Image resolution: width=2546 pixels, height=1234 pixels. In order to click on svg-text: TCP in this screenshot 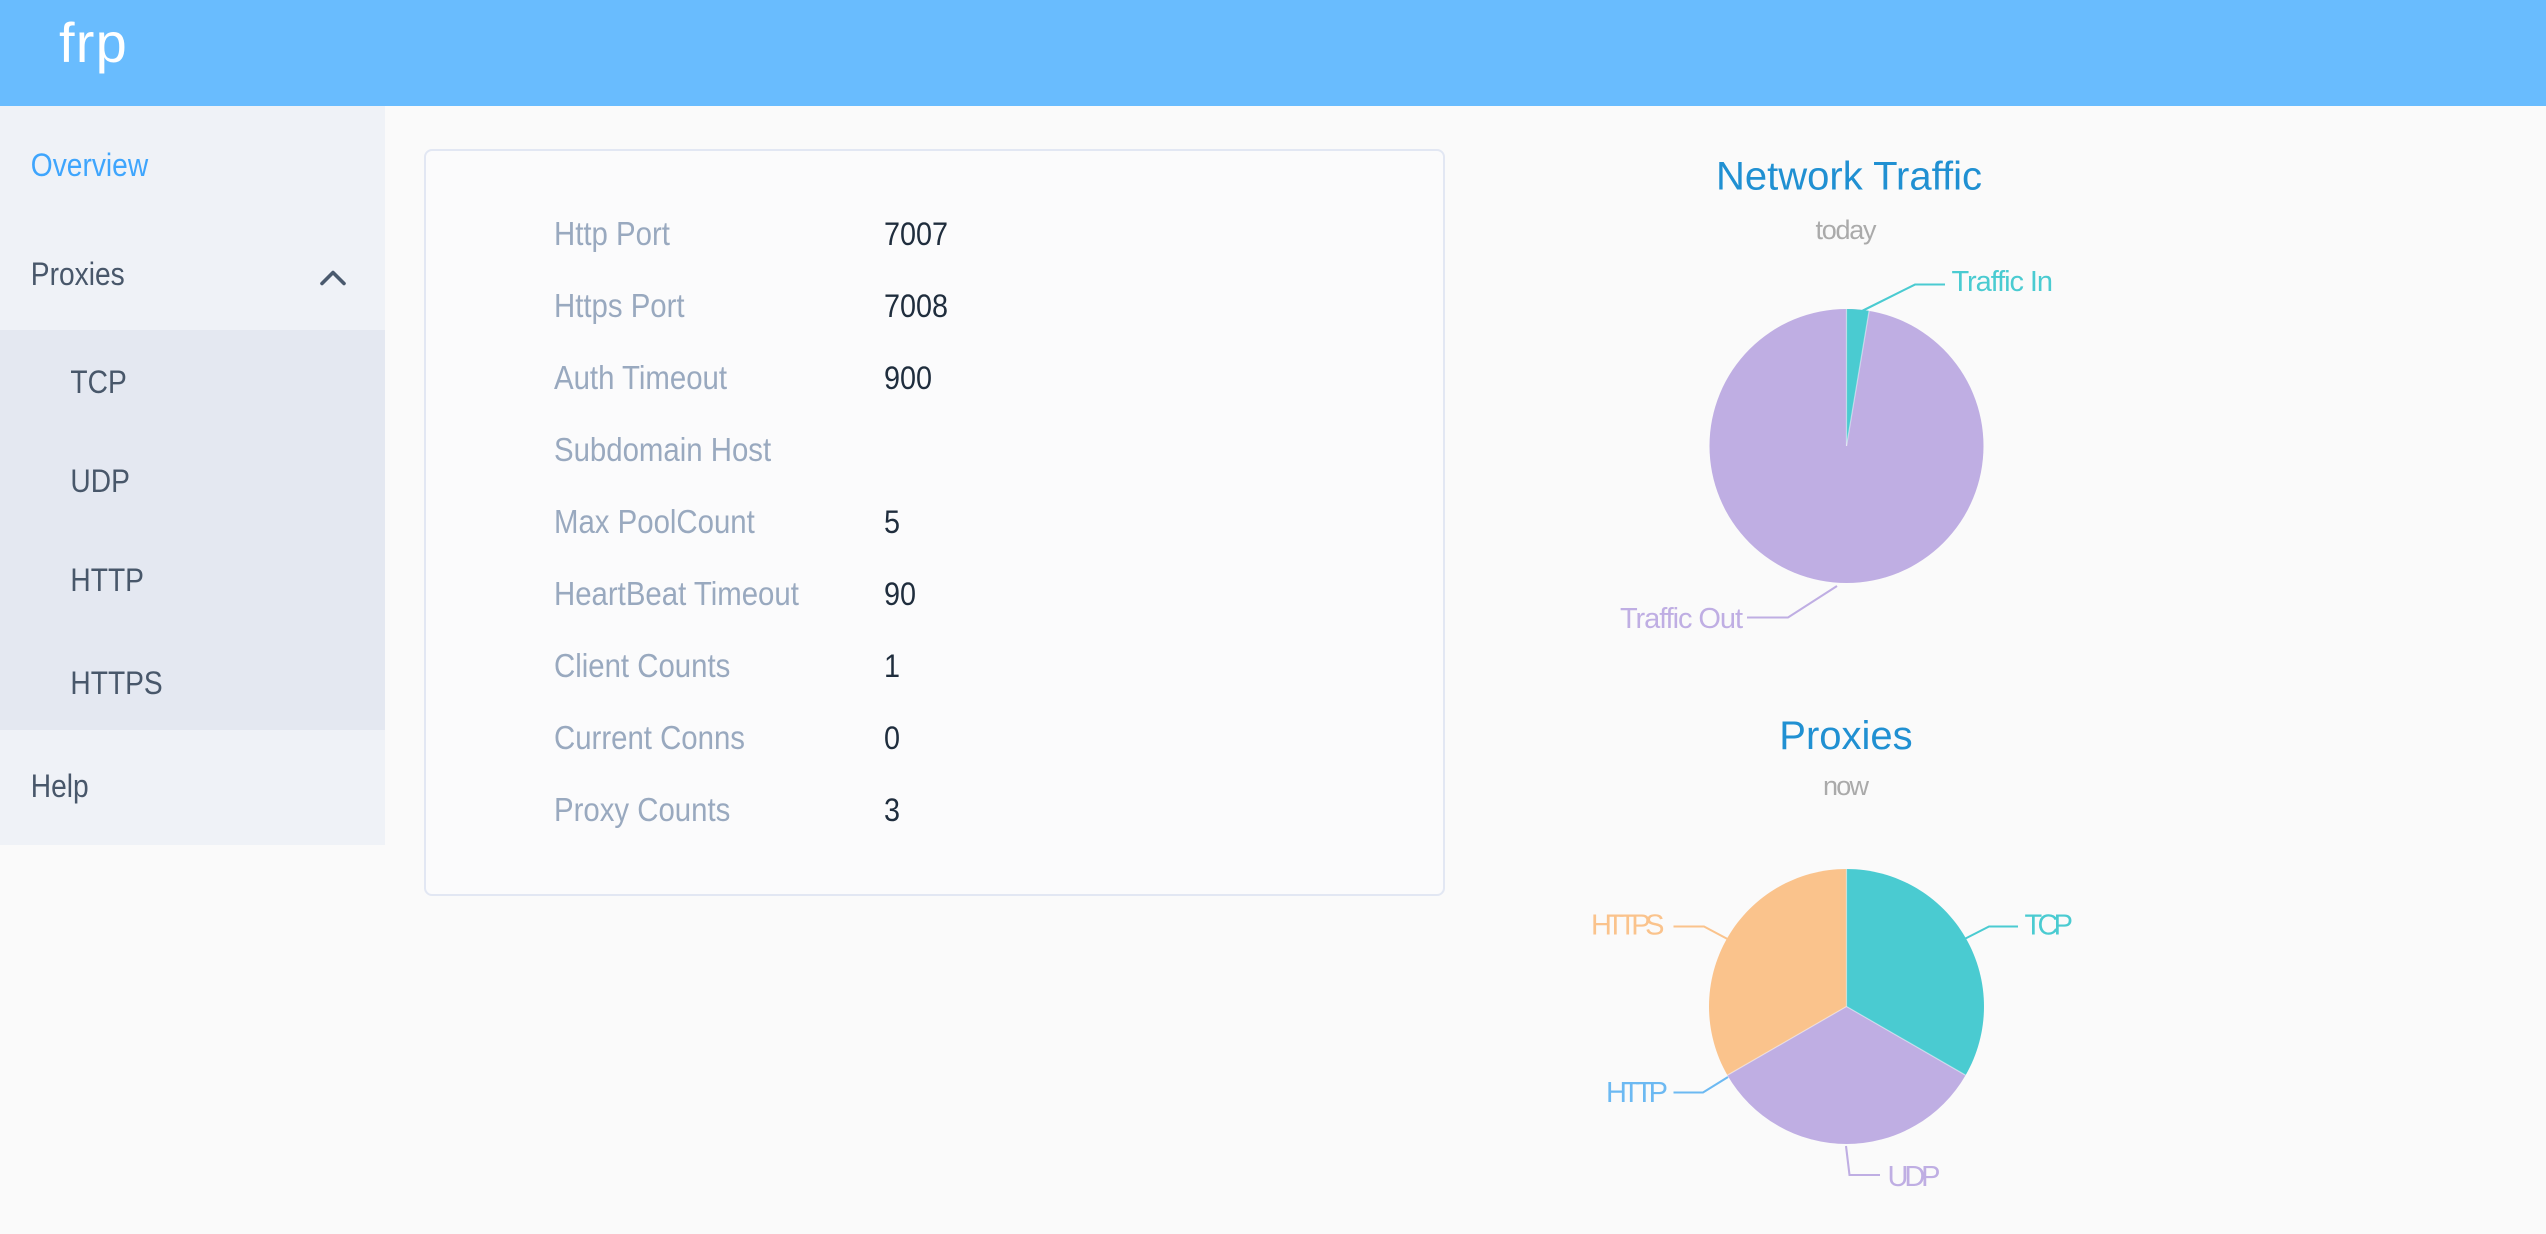, I will do `click(2049, 926)`.